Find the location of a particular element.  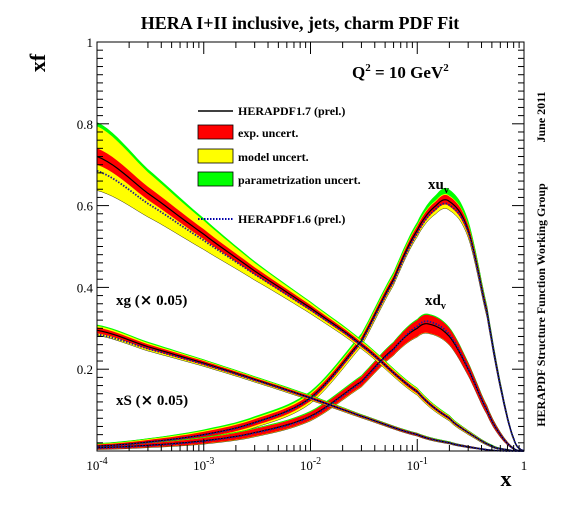

legend-entry-herapdf1-7-prel: HERAPDF1.7 (prel.) is located at coordinates (271, 111).